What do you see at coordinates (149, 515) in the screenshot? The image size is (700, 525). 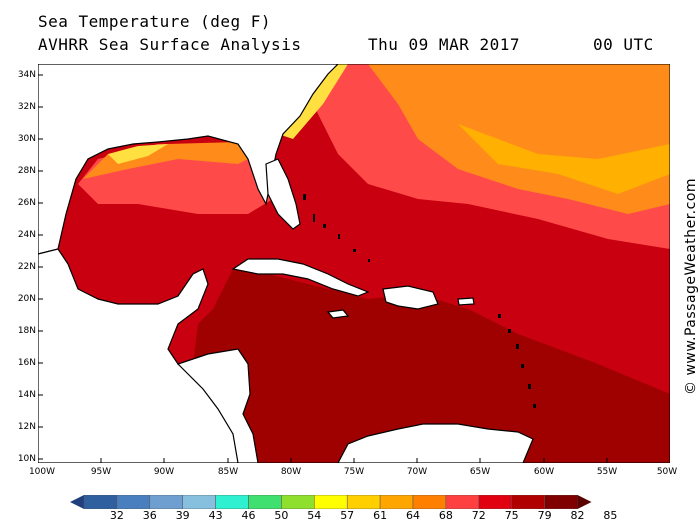 I see `legend-value: 36` at bounding box center [149, 515].